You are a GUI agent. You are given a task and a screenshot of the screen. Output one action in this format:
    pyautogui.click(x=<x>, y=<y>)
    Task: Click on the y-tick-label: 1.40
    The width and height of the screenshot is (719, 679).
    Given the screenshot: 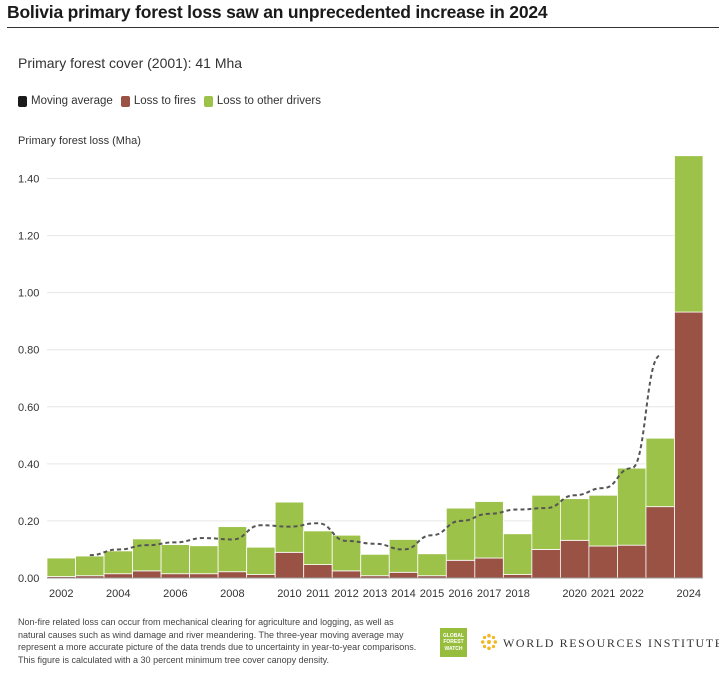 What is the action you would take?
    pyautogui.click(x=28, y=180)
    